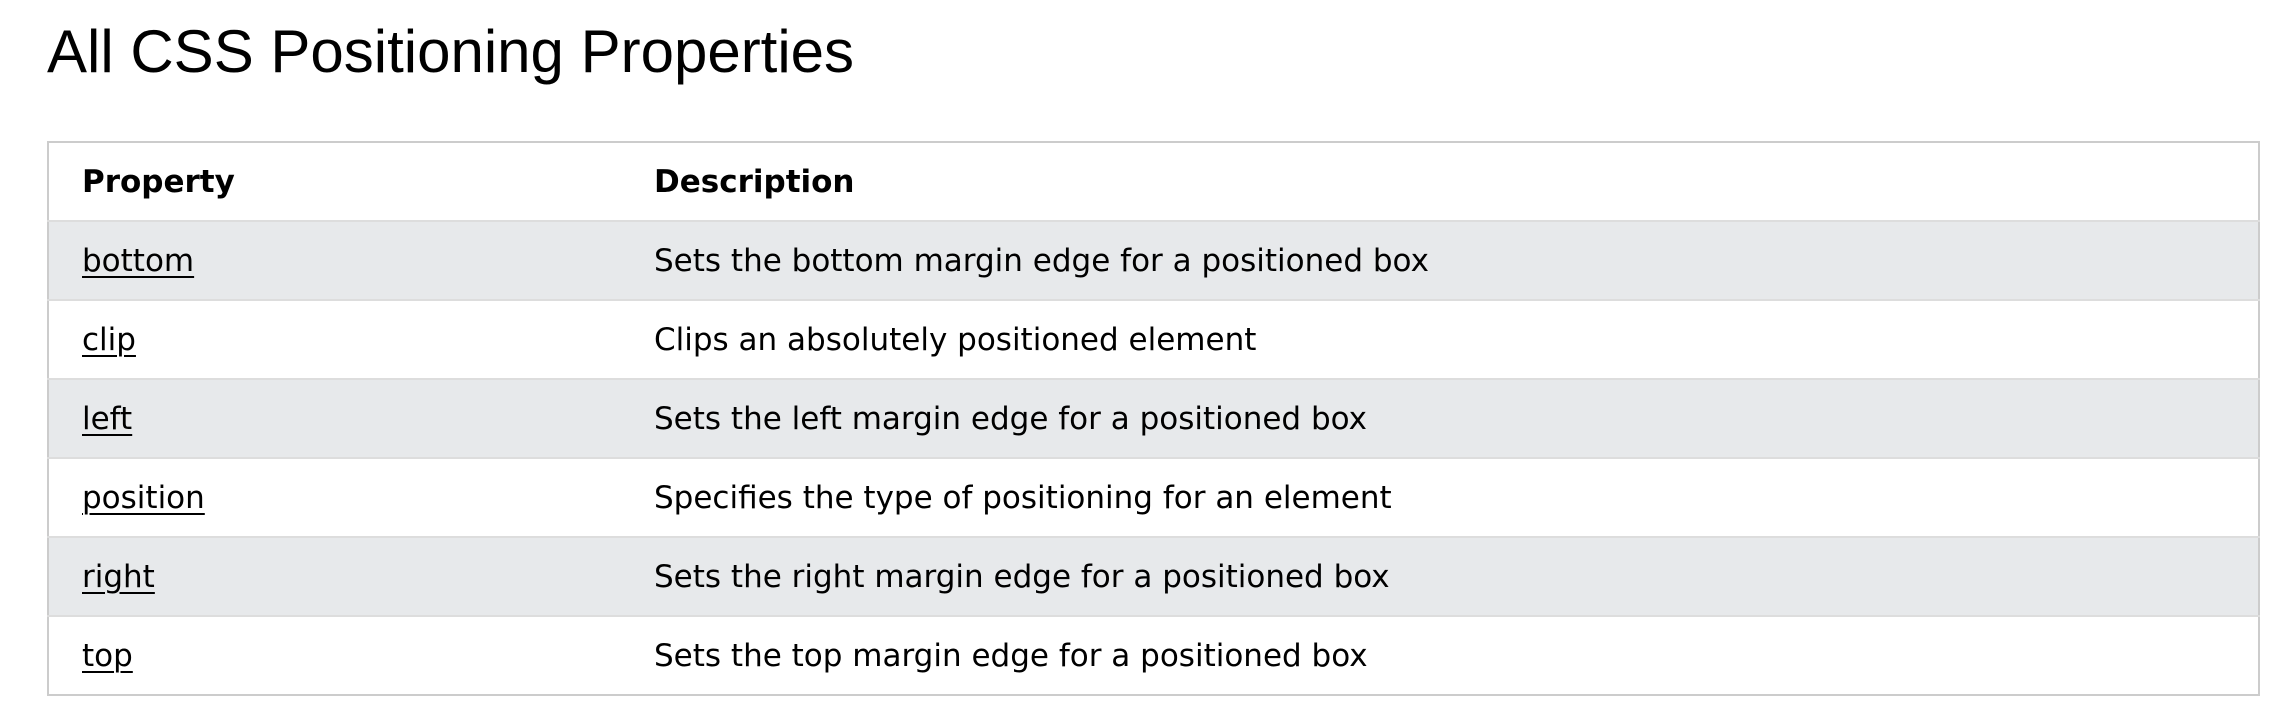  What do you see at coordinates (1153, 181) in the screenshot?
I see `table-header-row: Property Description` at bounding box center [1153, 181].